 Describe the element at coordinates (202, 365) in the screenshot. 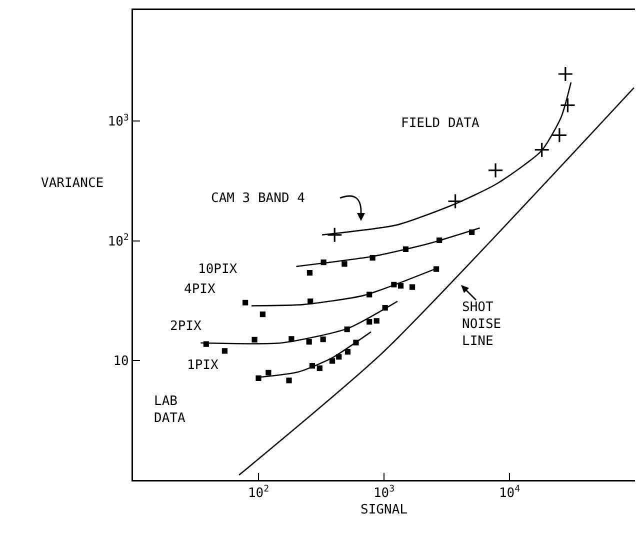

I see `annotation: 1PIX` at that location.